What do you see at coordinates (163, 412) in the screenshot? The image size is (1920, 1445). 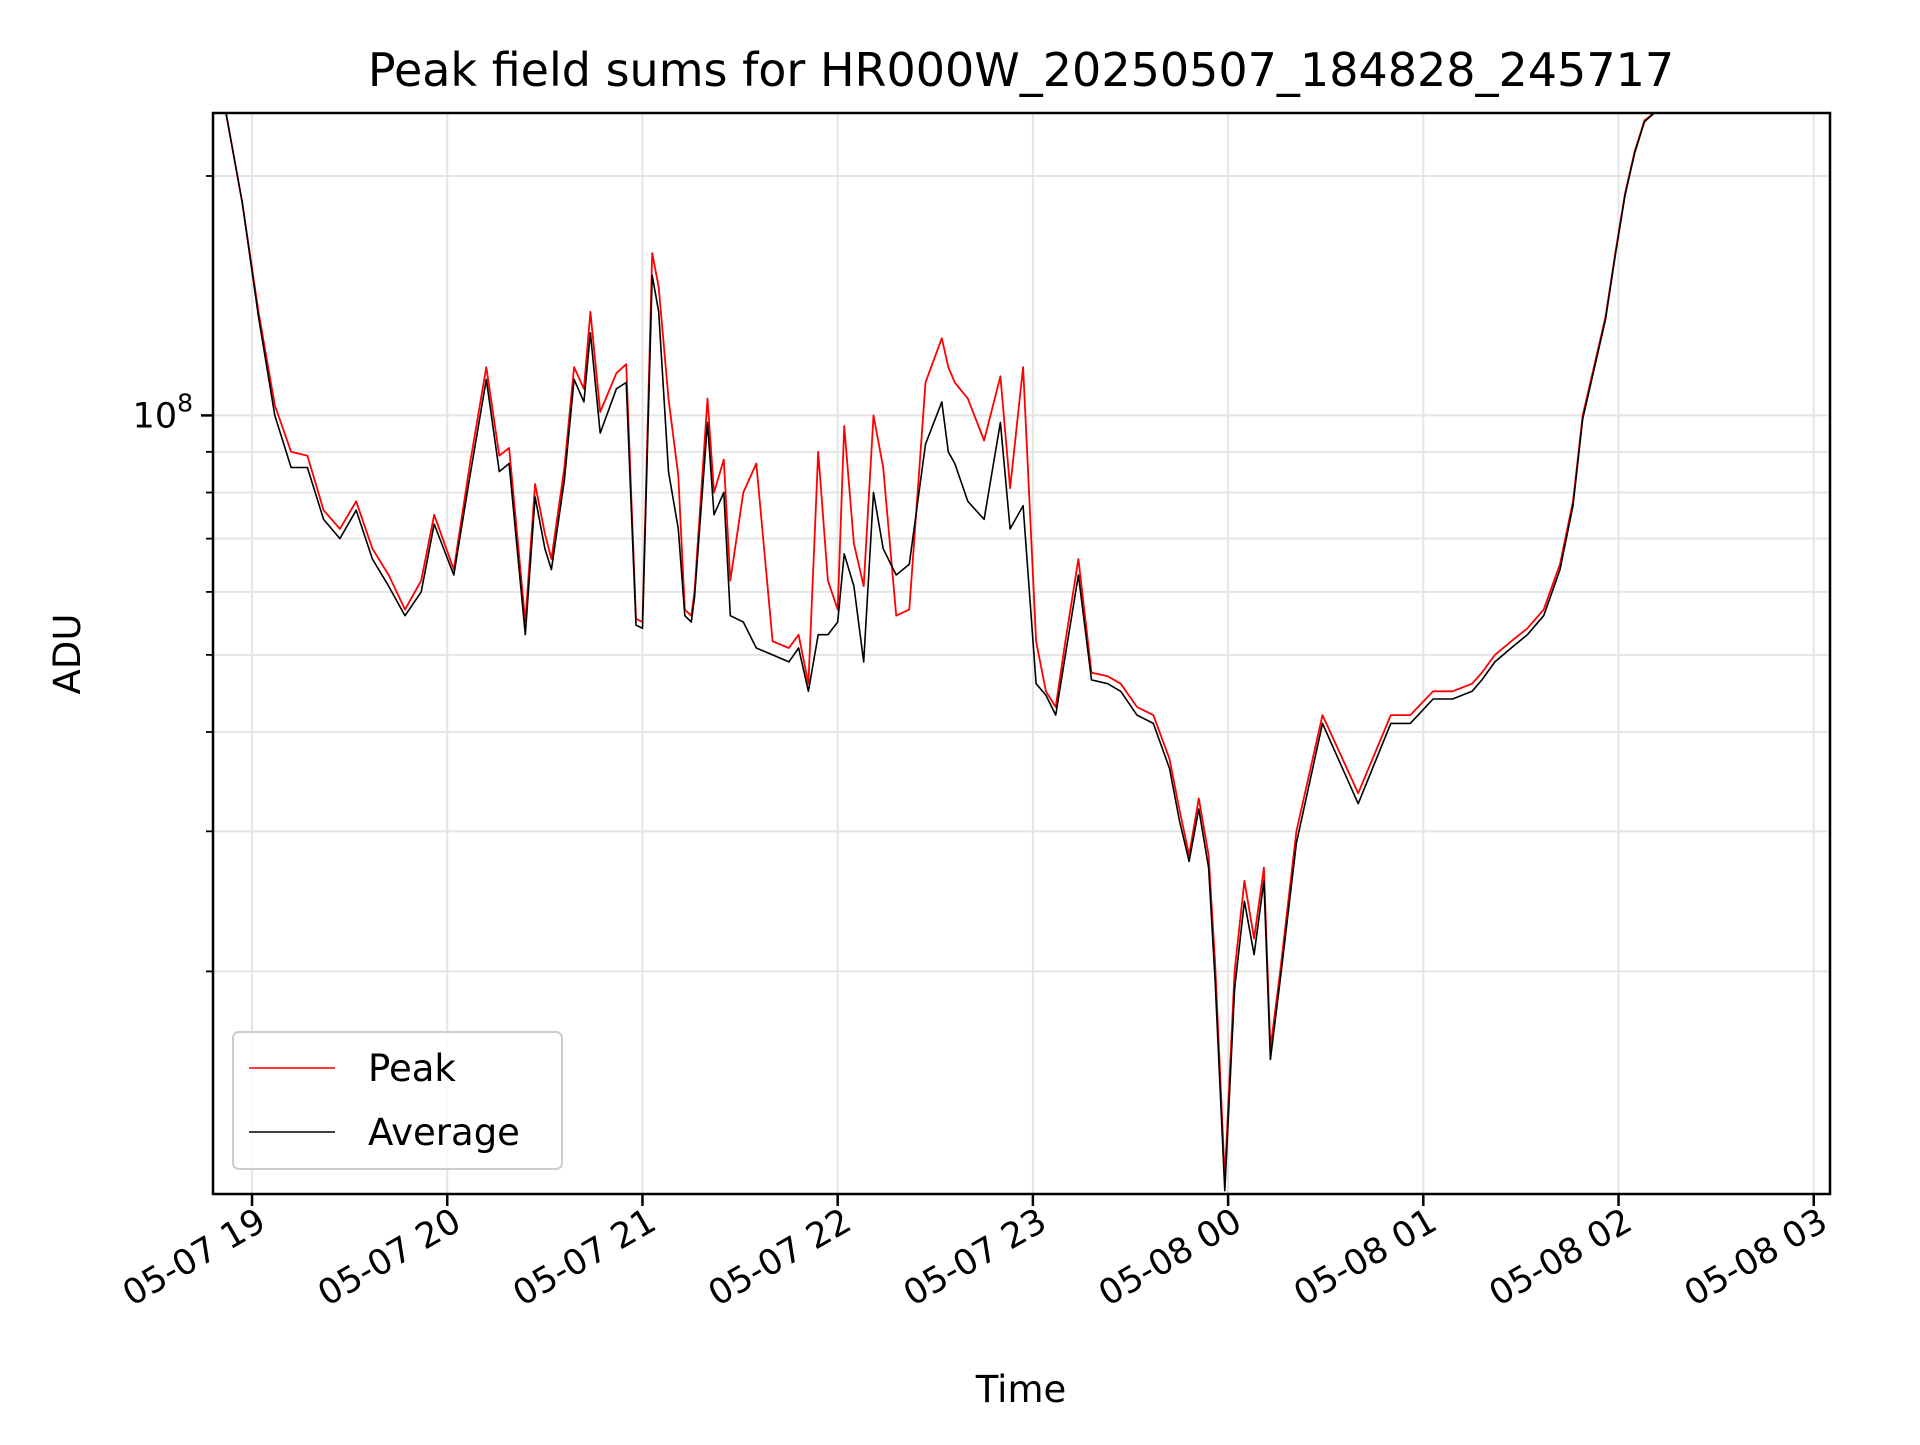 I see `y-tick-label: 108` at bounding box center [163, 412].